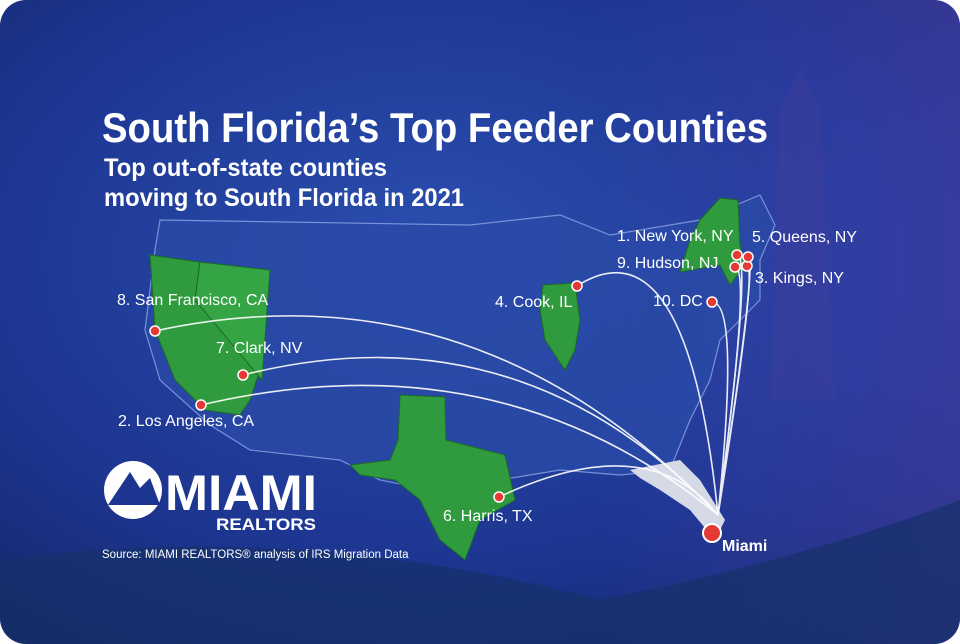  Describe the element at coordinates (799, 278) in the screenshot. I see `county-label: 3. Kings, NY` at that location.